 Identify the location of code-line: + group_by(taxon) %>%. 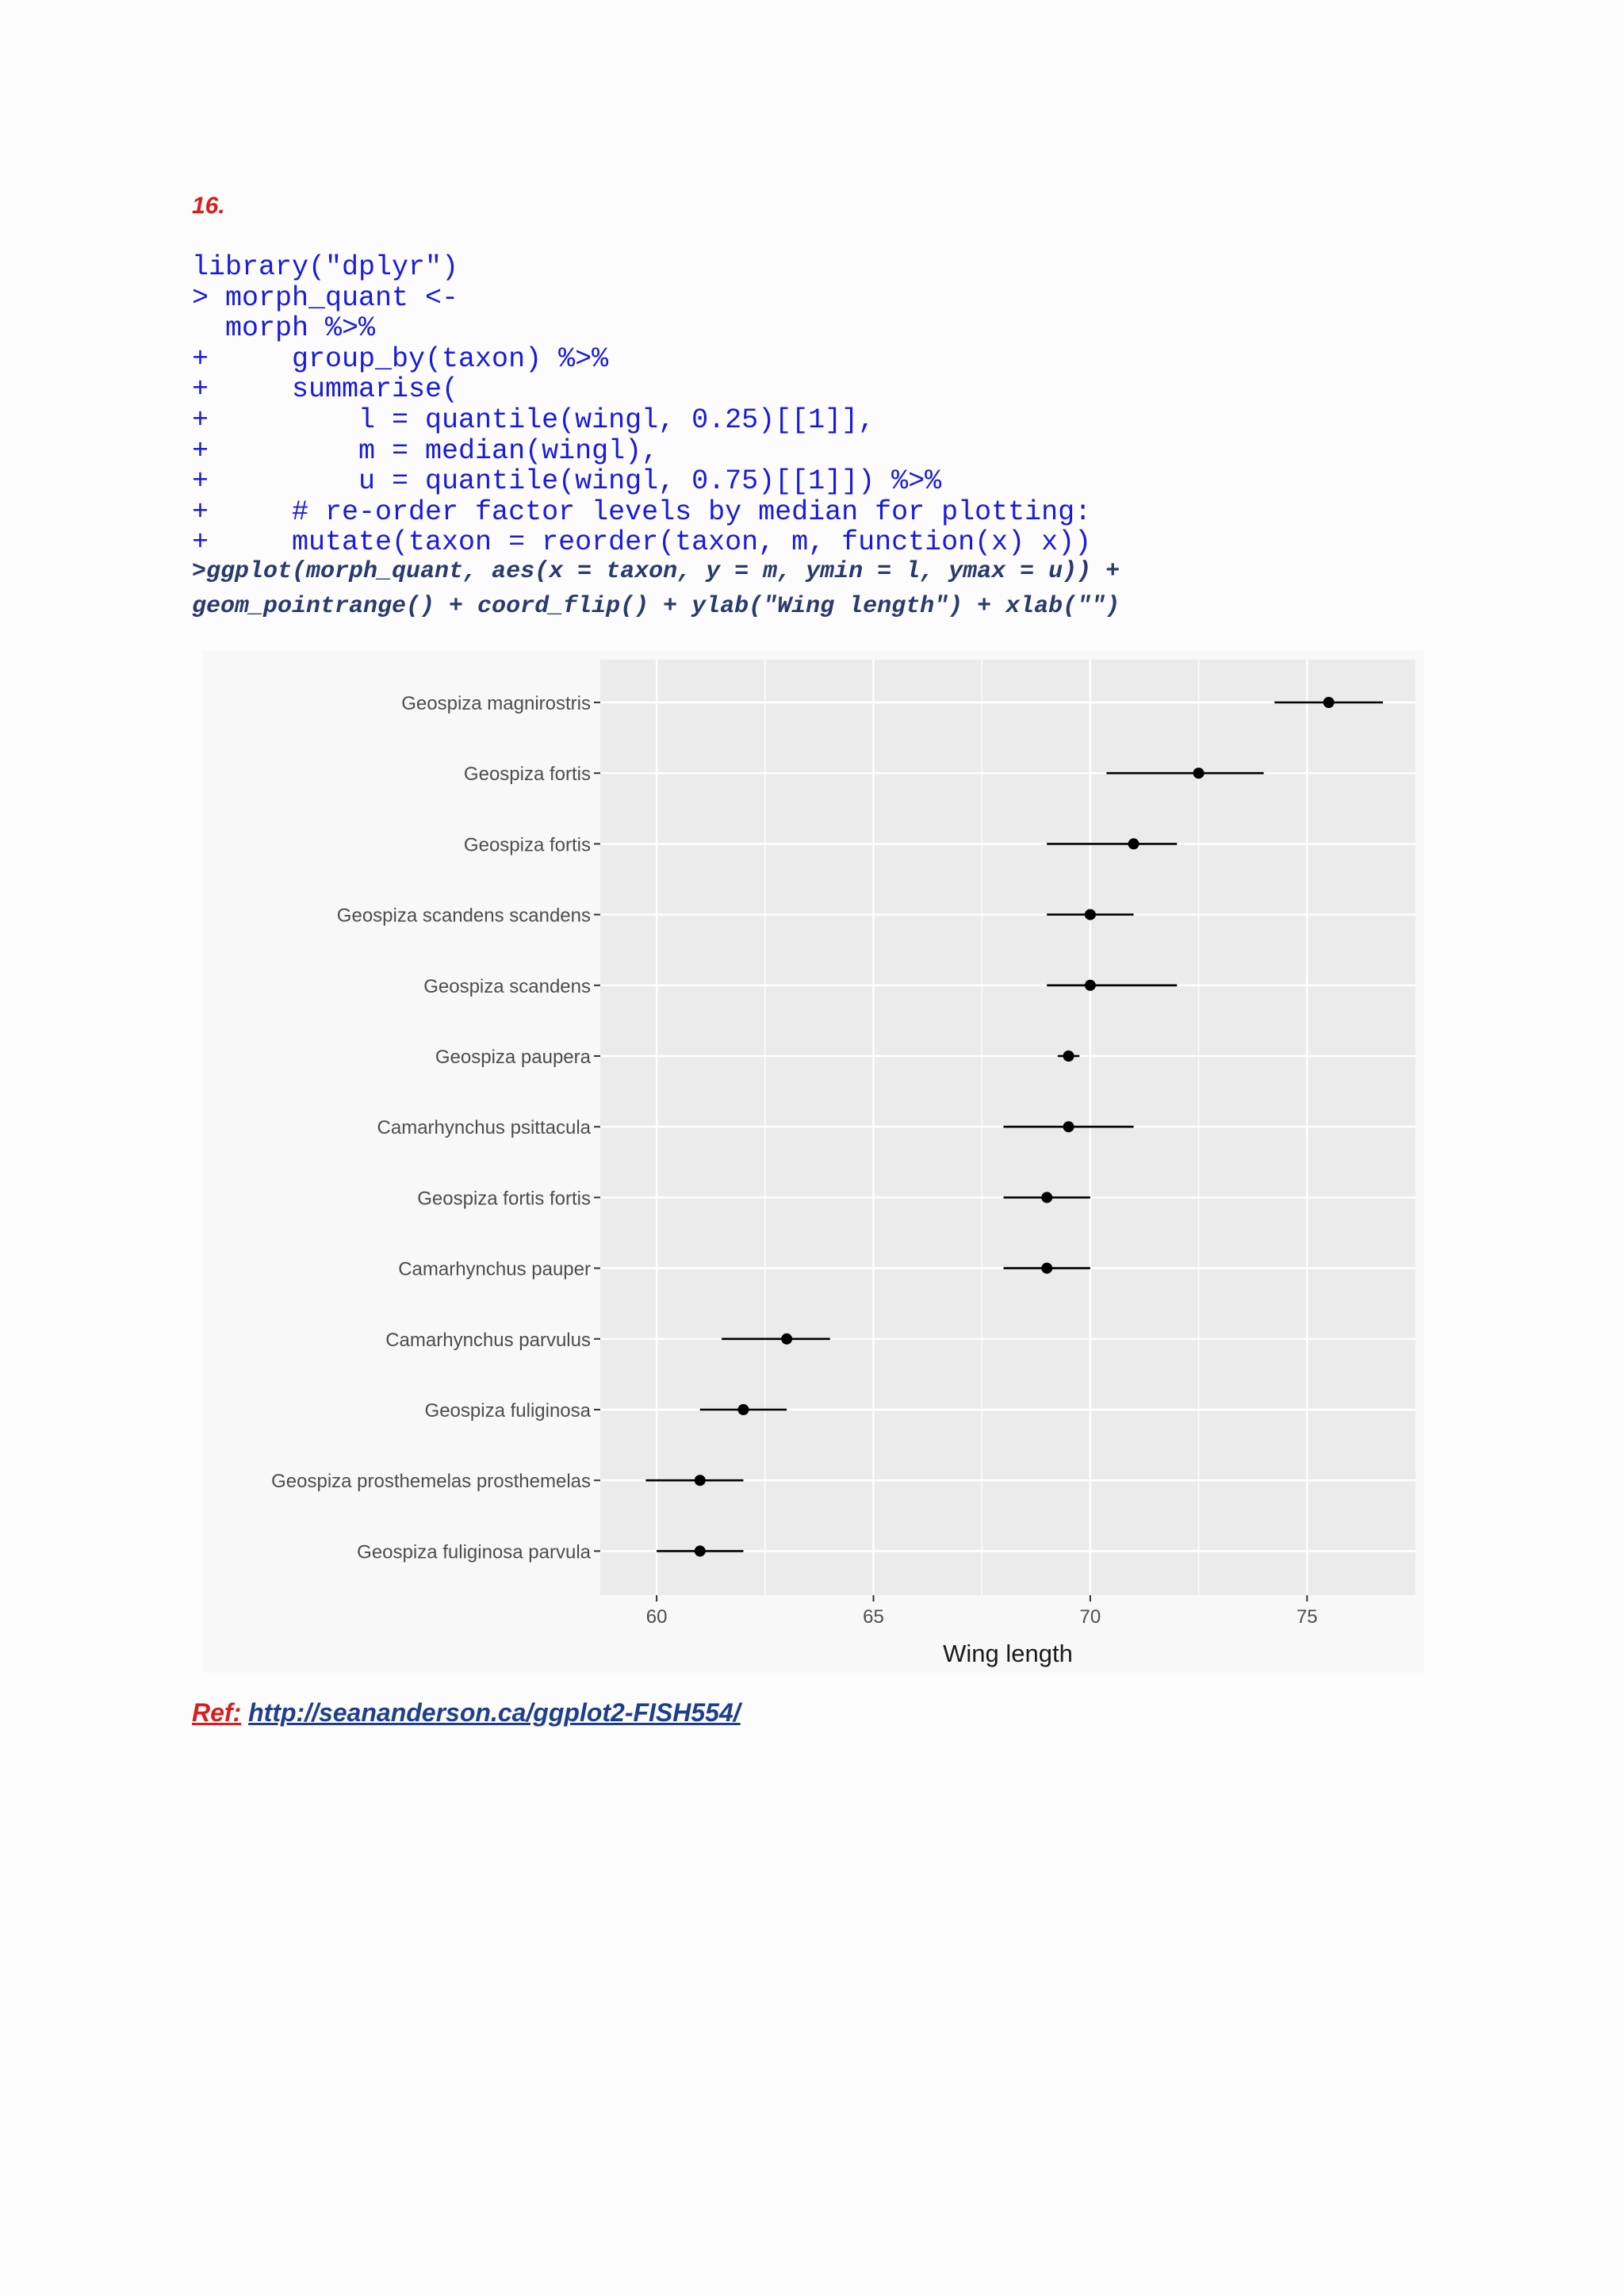
(400, 358).